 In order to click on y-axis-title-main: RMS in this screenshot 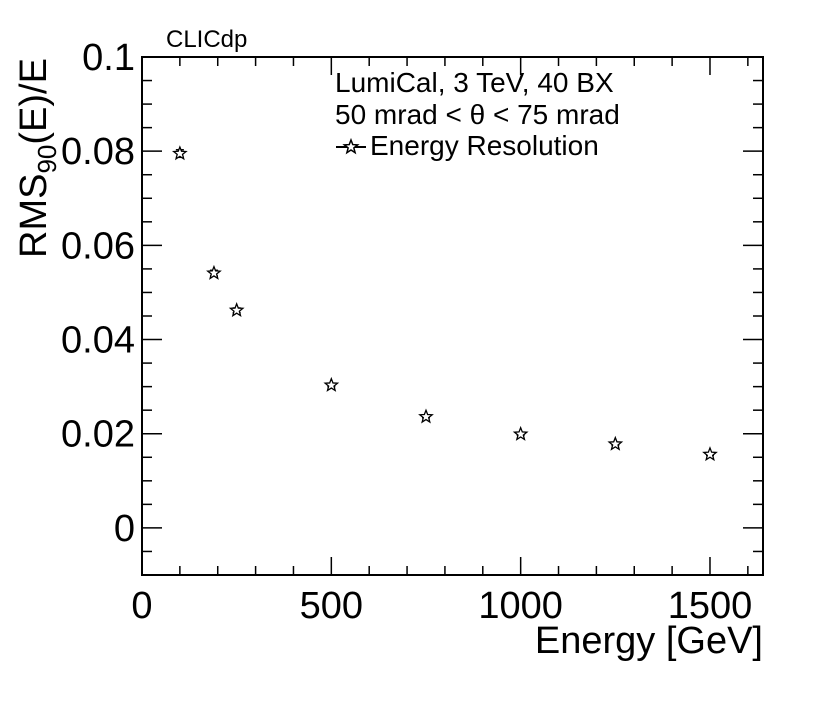, I will do `click(34, 216)`.